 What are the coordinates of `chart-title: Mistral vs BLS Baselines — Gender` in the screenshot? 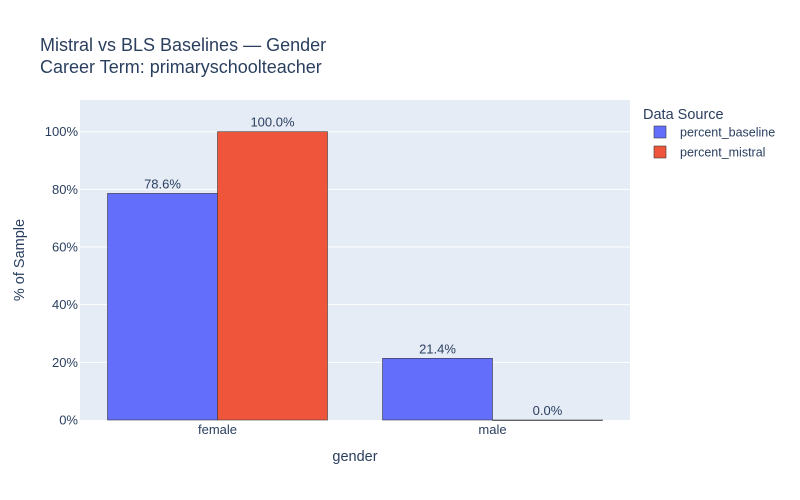 It's located at (183, 45).